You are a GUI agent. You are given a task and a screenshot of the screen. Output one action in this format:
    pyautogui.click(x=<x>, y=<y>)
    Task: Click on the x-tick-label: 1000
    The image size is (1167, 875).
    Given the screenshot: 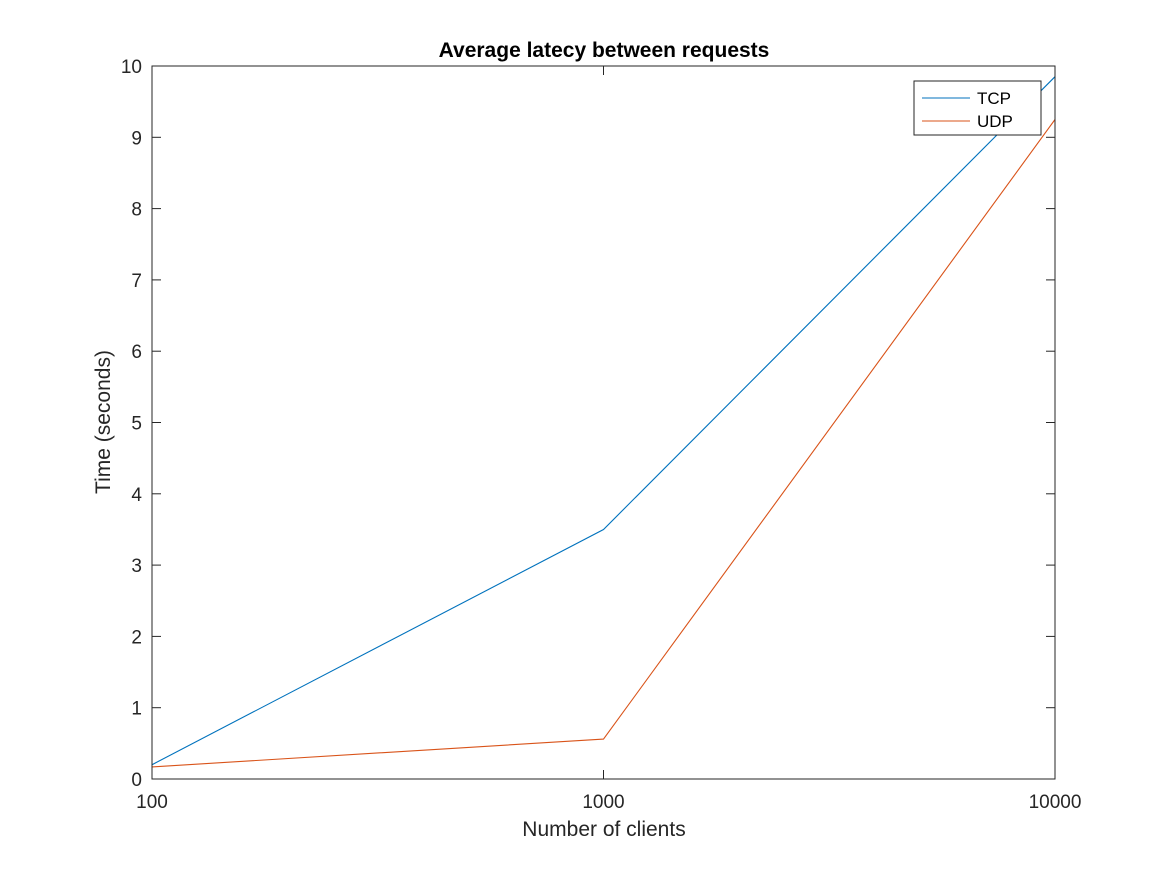 What is the action you would take?
    pyautogui.click(x=603, y=802)
    